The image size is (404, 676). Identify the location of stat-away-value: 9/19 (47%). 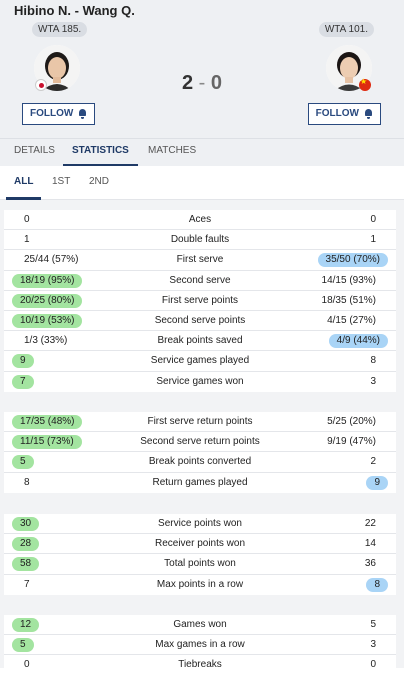
(351, 442).